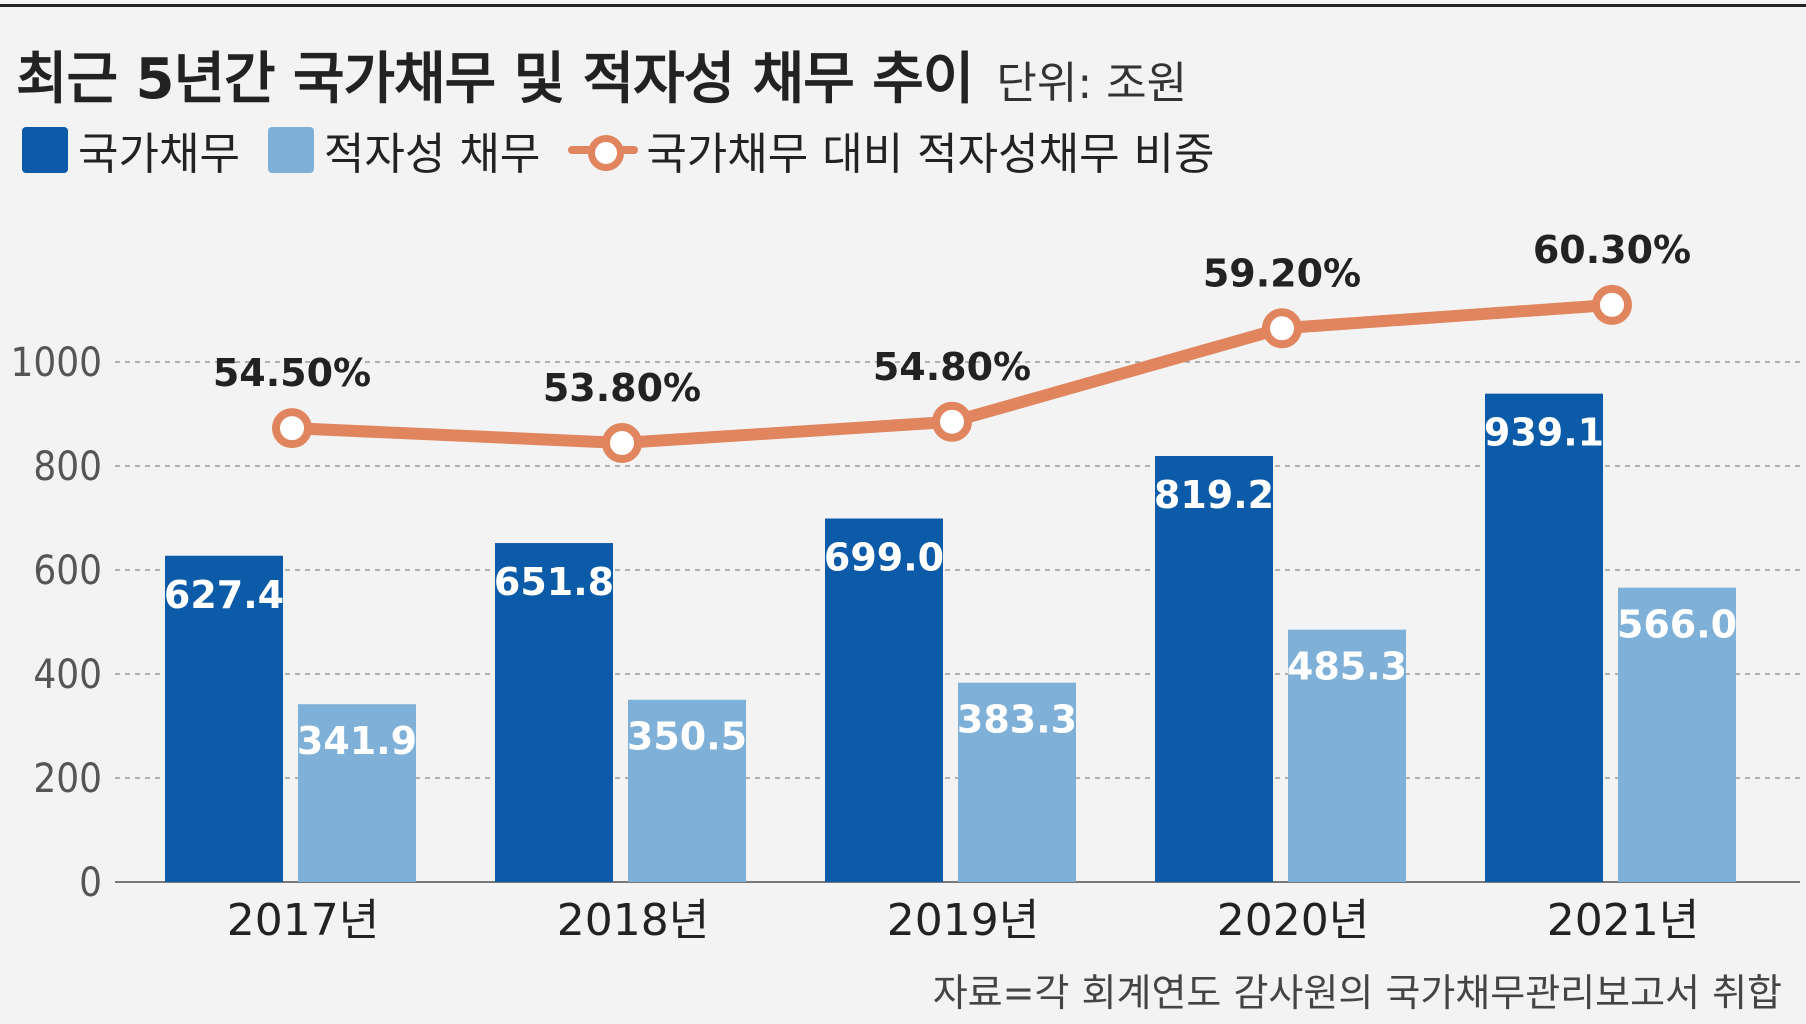 The height and width of the screenshot is (1024, 1806). I want to click on legend-swatch-deficit-debt, so click(290, 150).